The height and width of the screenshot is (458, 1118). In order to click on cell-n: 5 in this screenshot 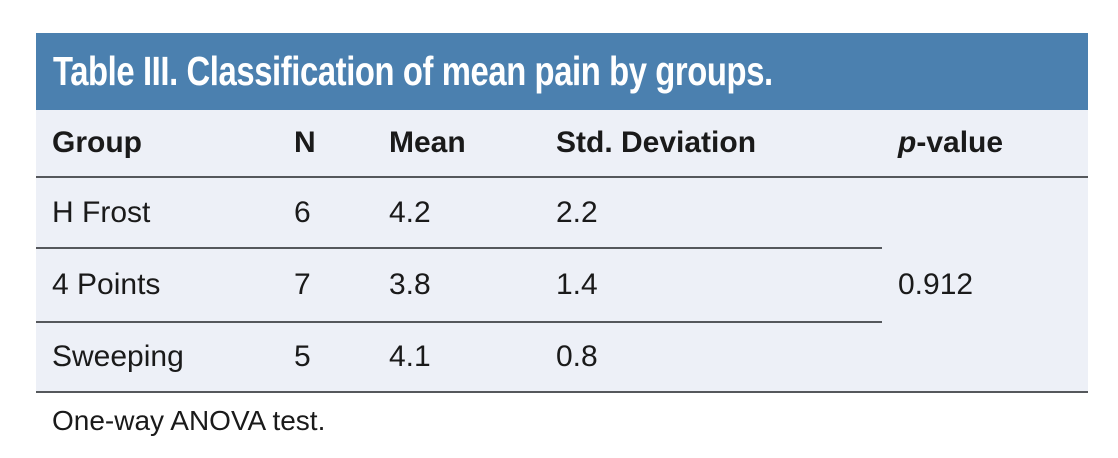, I will do `click(325, 357)`.